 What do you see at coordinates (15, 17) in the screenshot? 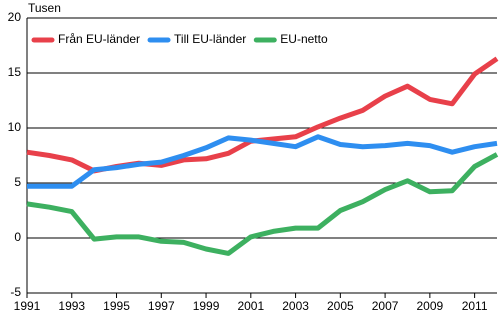
I see `y-tick-label: 20` at bounding box center [15, 17].